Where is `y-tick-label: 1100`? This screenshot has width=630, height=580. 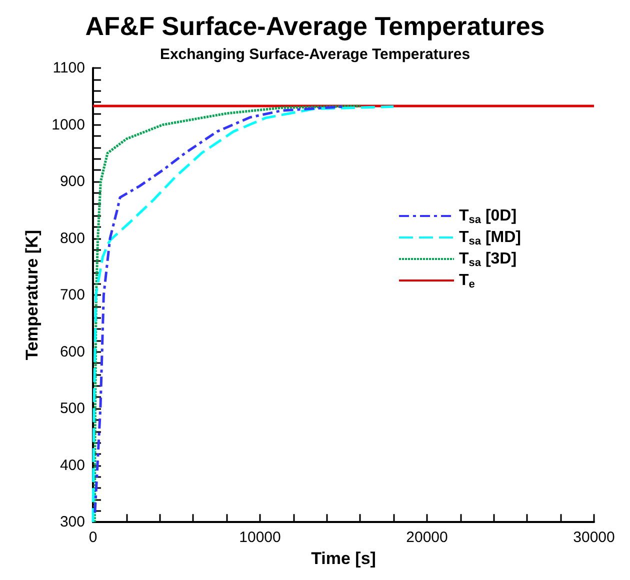 y-tick-label: 1100 is located at coordinates (68, 68).